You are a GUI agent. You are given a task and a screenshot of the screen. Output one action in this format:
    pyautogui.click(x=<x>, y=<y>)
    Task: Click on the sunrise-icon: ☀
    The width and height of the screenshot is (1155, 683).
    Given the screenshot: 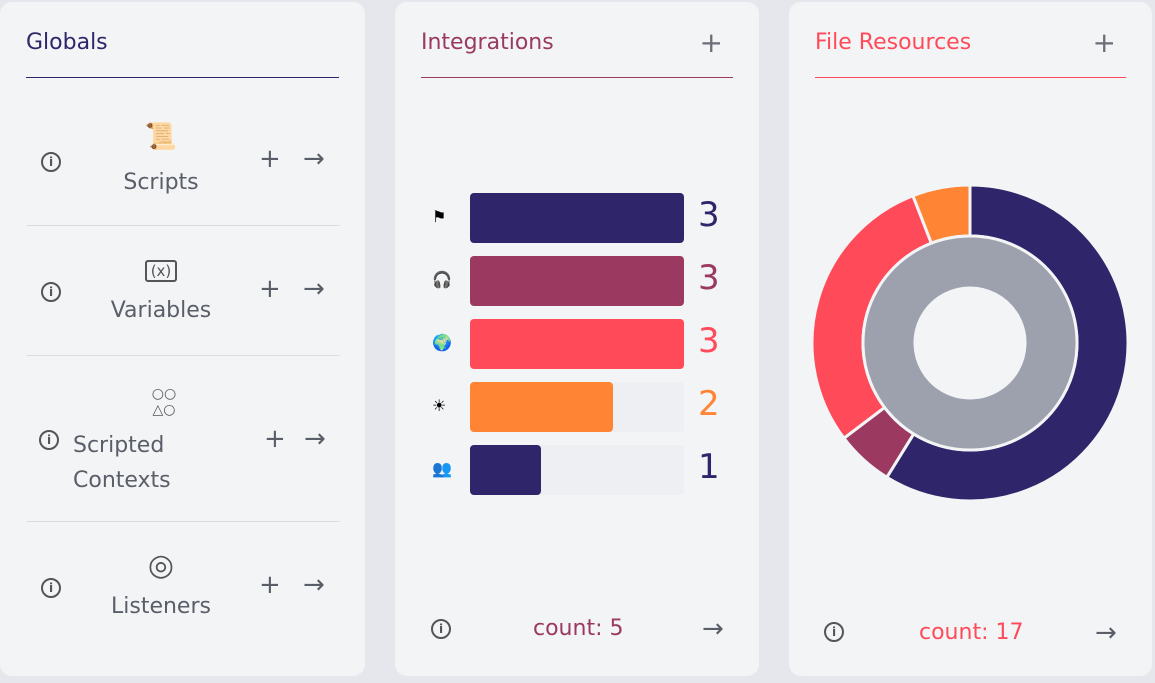 What is the action you would take?
    pyautogui.click(x=439, y=405)
    